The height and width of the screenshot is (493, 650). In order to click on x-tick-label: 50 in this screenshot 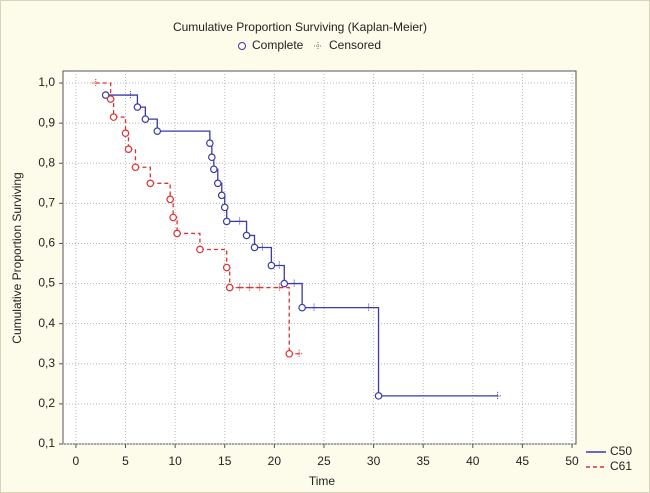, I will do `click(572, 461)`.